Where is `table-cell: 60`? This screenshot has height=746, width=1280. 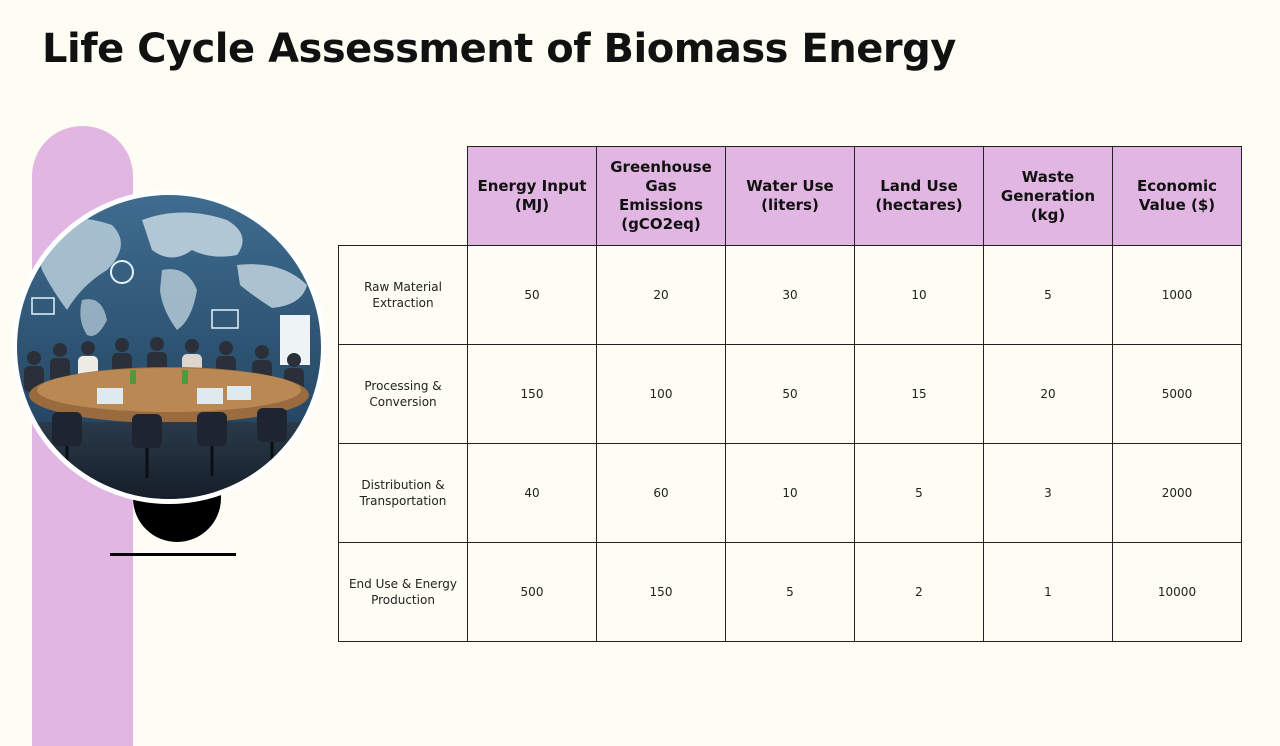
table-cell: 60 is located at coordinates (661, 493).